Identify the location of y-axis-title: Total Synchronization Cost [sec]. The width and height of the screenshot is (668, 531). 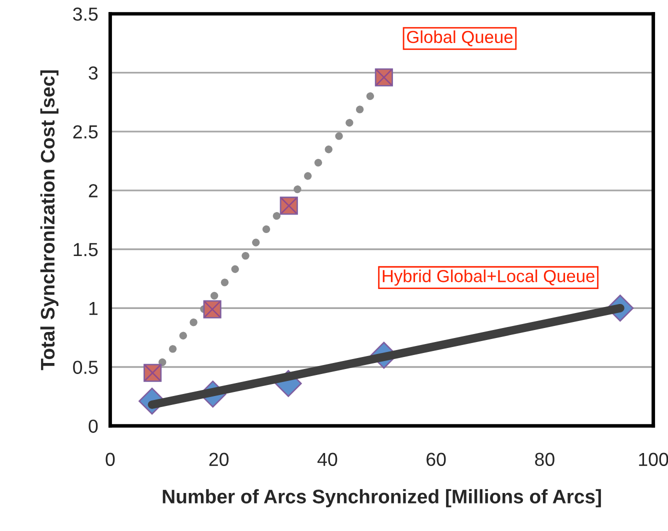
(49, 220).